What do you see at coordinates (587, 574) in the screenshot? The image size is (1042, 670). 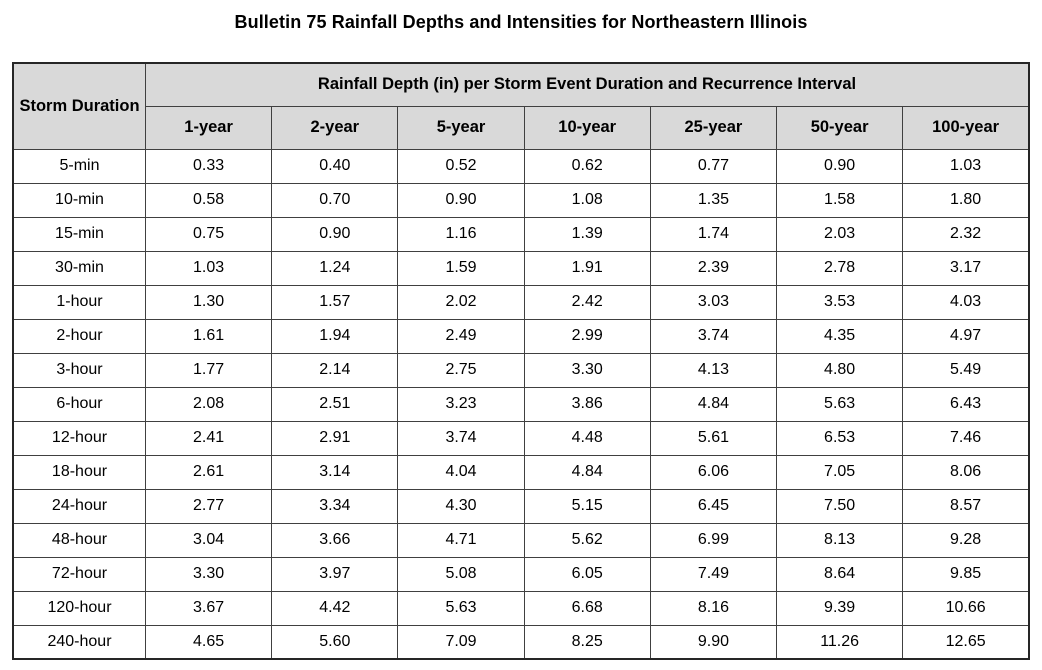 I see `rainfall-depth-cell: 6.05` at bounding box center [587, 574].